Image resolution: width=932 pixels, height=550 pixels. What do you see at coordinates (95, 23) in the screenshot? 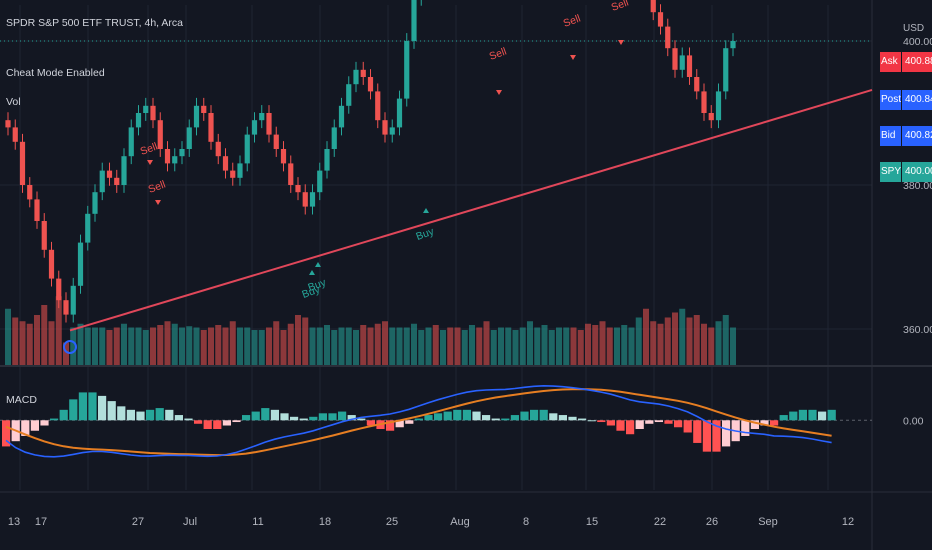
I see `symbol-title: SPDR S&P 500 ETF TRUST, 4h, Arca` at bounding box center [95, 23].